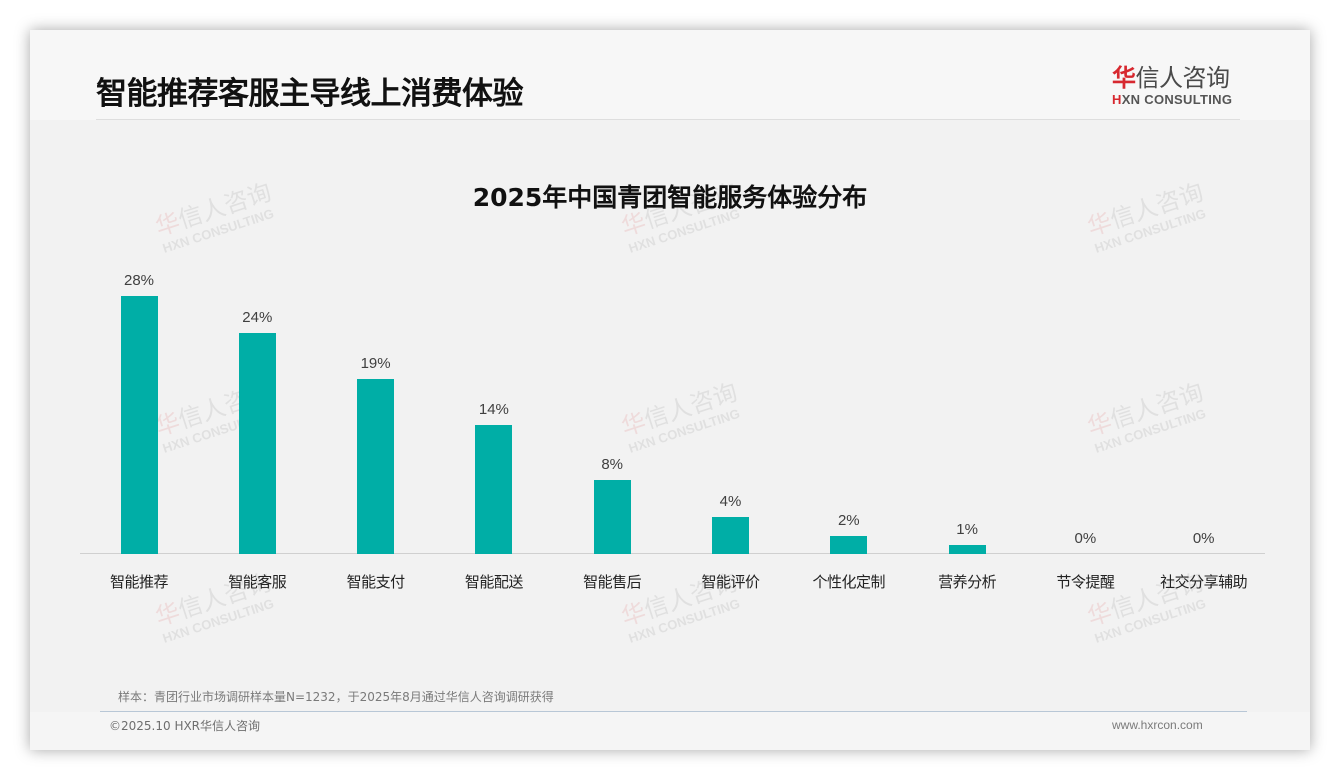 This screenshot has width=1340, height=780. Describe the element at coordinates (1117, 99) in the screenshot. I see `logo-en-red: H` at that location.